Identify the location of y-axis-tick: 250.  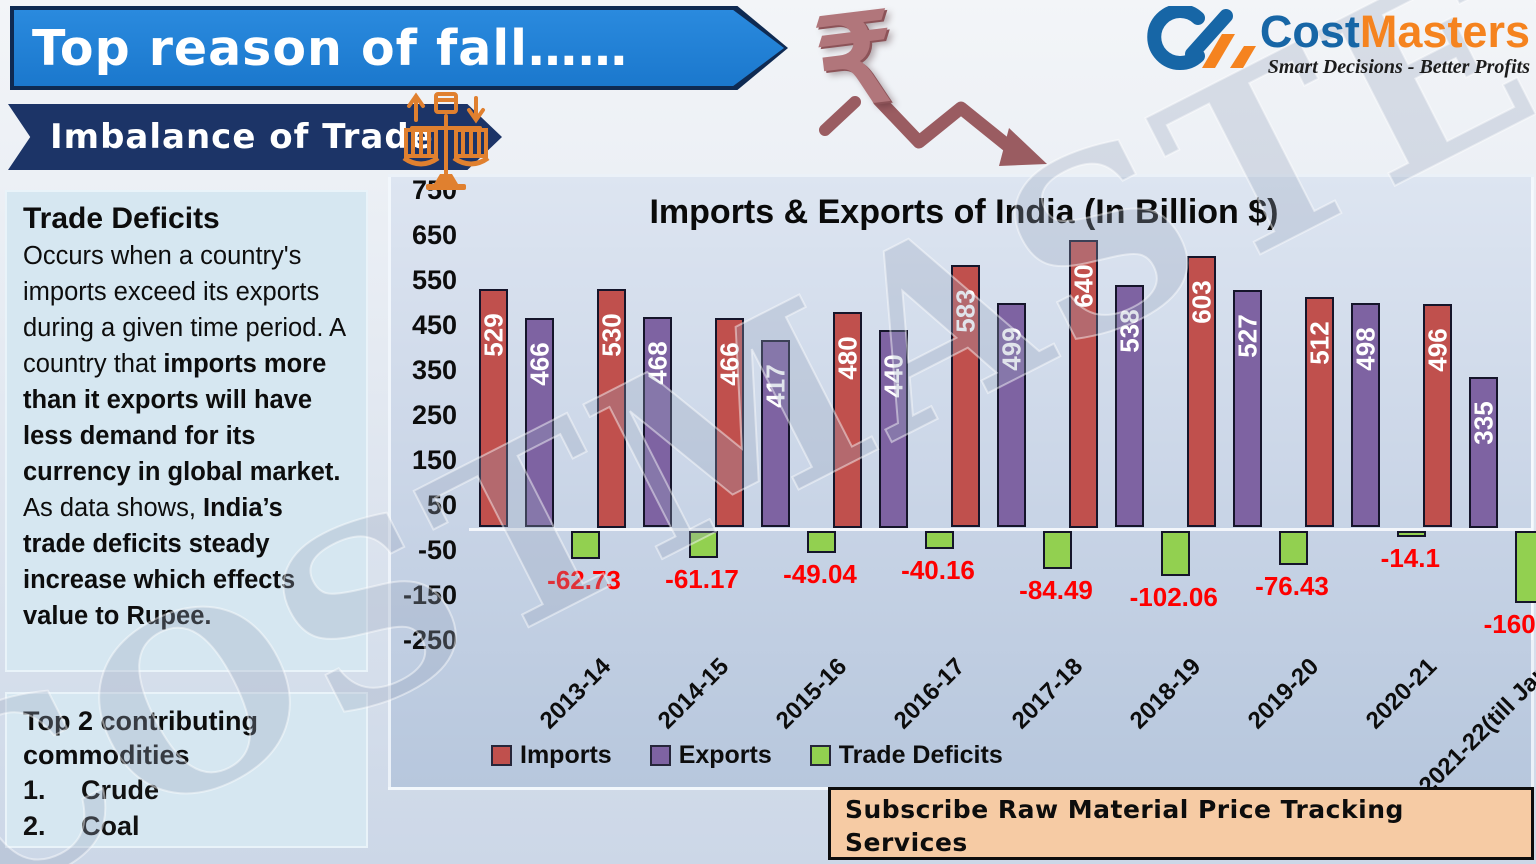
(434, 415).